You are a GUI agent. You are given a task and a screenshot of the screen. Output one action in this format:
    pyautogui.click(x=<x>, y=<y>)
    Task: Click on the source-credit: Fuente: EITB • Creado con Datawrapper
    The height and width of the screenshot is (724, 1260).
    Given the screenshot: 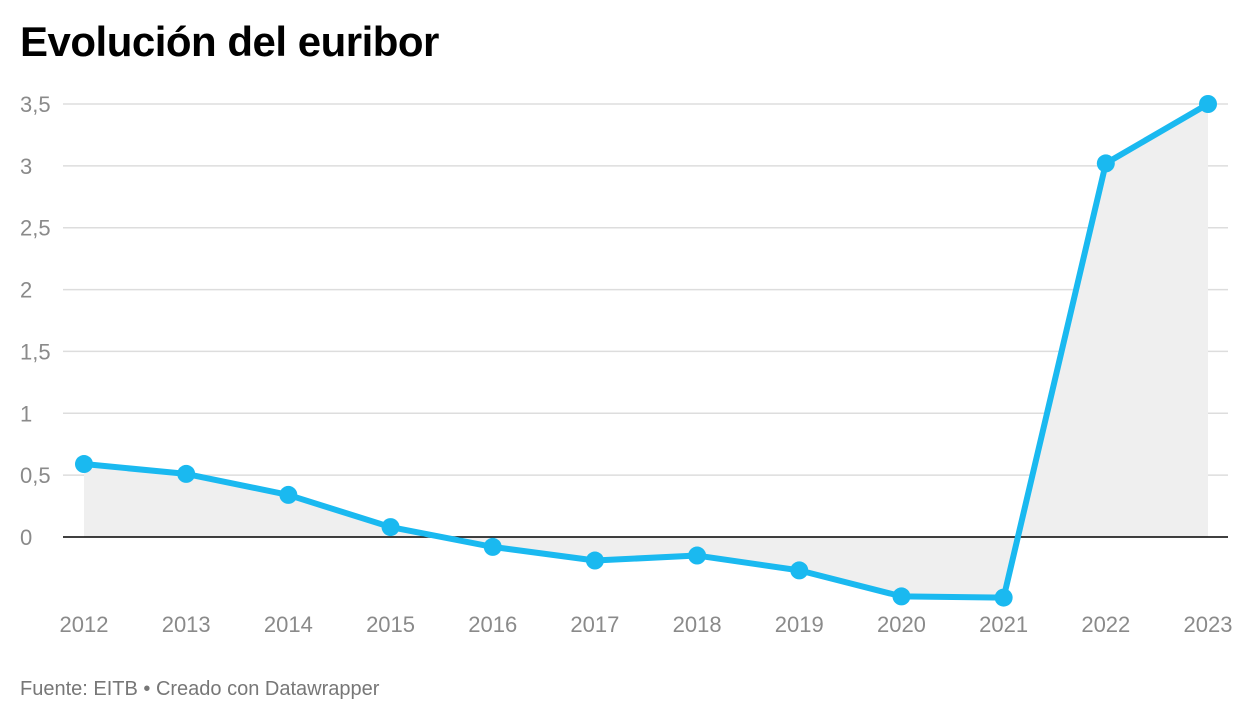 What is the action you would take?
    pyautogui.click(x=200, y=689)
    